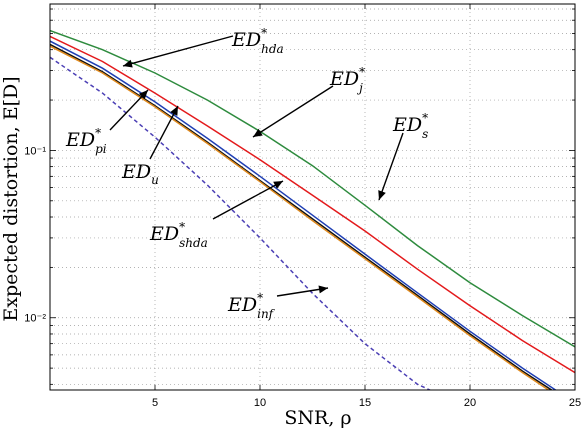 Image resolution: width=581 pixels, height=432 pixels. Describe the element at coordinates (155, 403) in the screenshot. I see `x-tick-label: 5` at that location.